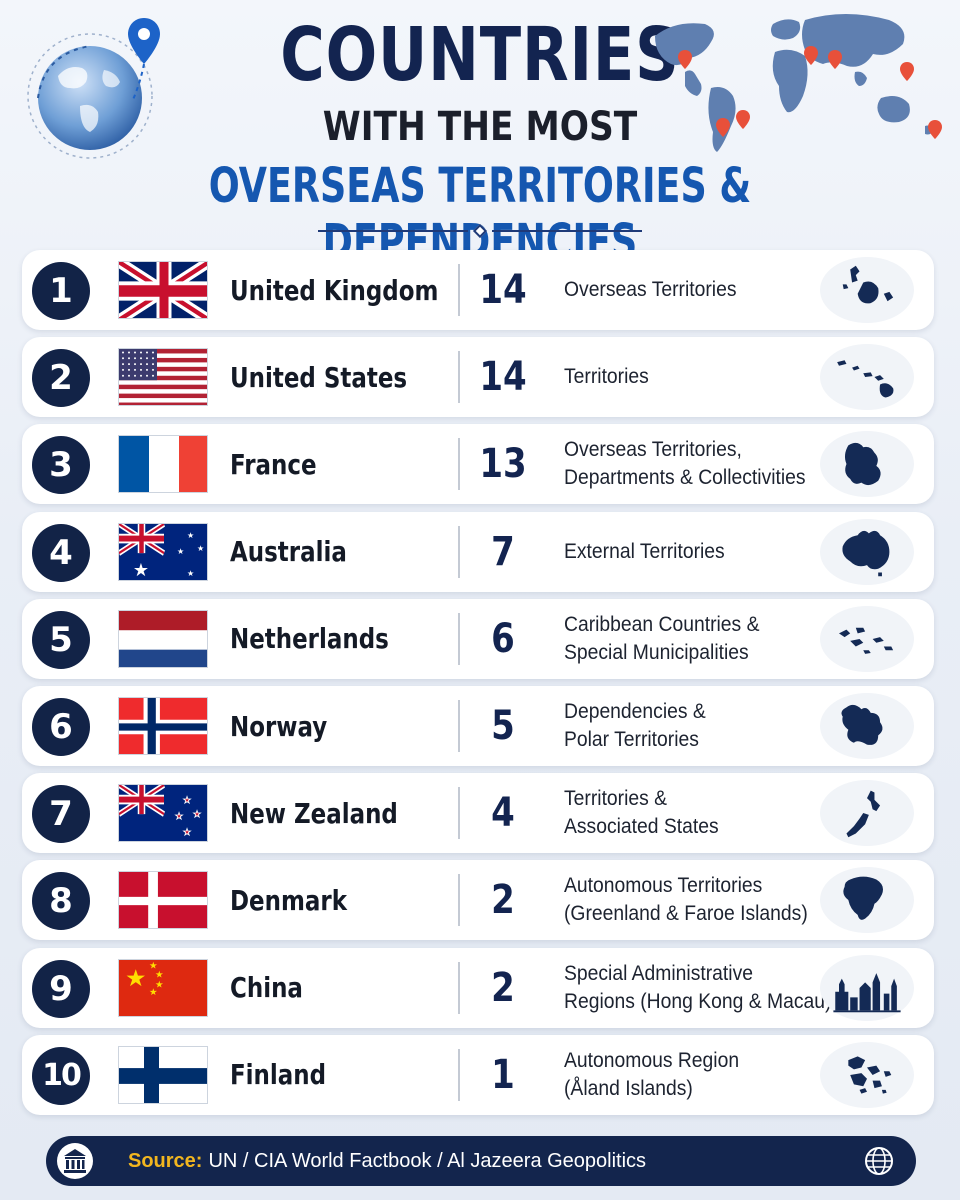  I want to click on rank-badge: 8, so click(61, 901).